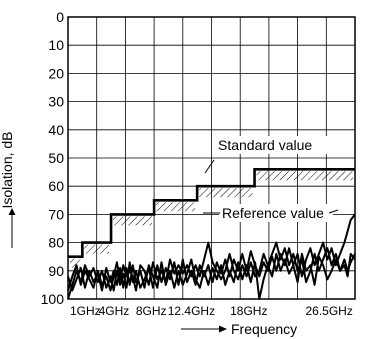 Image resolution: width=379 pixels, height=339 pixels. What do you see at coordinates (53, 299) in the screenshot?
I see `y-tick-label: 100` at bounding box center [53, 299].